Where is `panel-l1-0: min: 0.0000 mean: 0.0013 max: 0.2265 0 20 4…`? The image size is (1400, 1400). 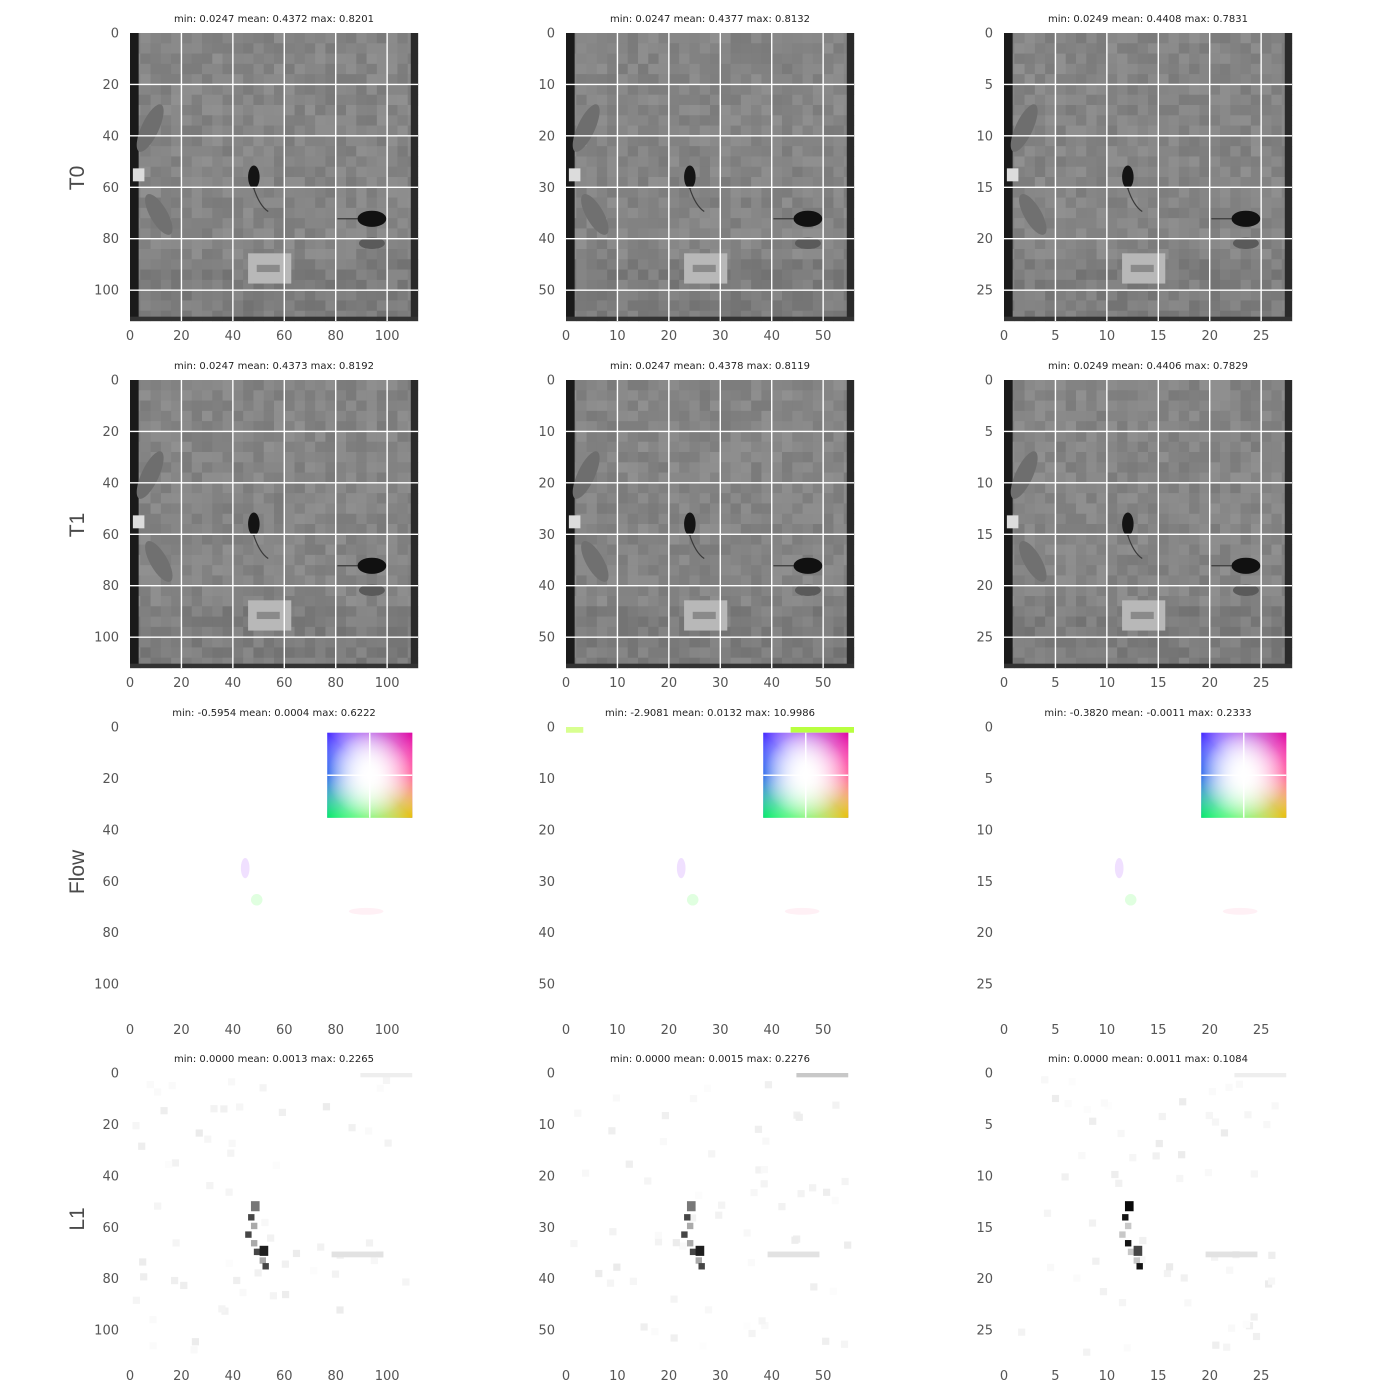 panel-l1-0: min: 0.0000 mean: 0.0013 max: 0.2265 0 20 4… is located at coordinates (256, 1219).